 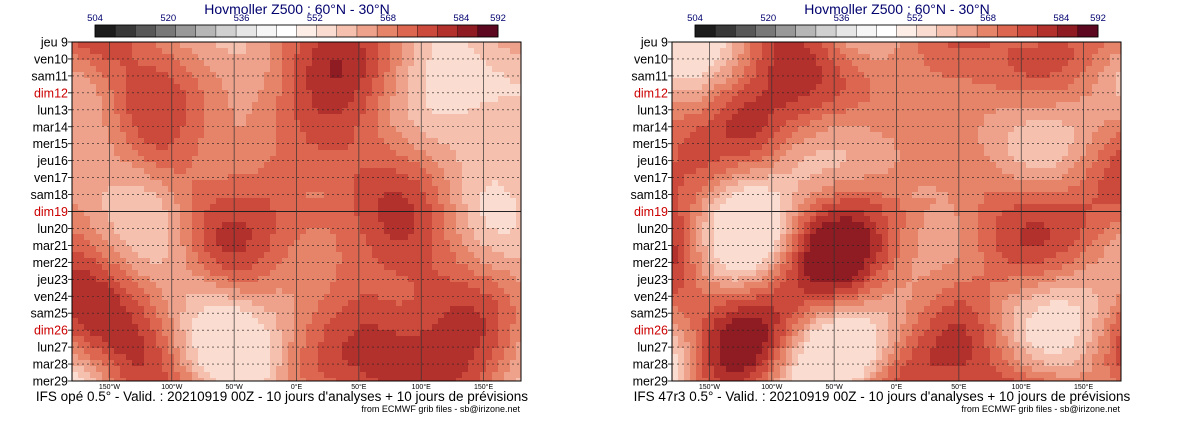 What do you see at coordinates (387, 31) in the screenshot?
I see `colorbar-swatch` at bounding box center [387, 31].